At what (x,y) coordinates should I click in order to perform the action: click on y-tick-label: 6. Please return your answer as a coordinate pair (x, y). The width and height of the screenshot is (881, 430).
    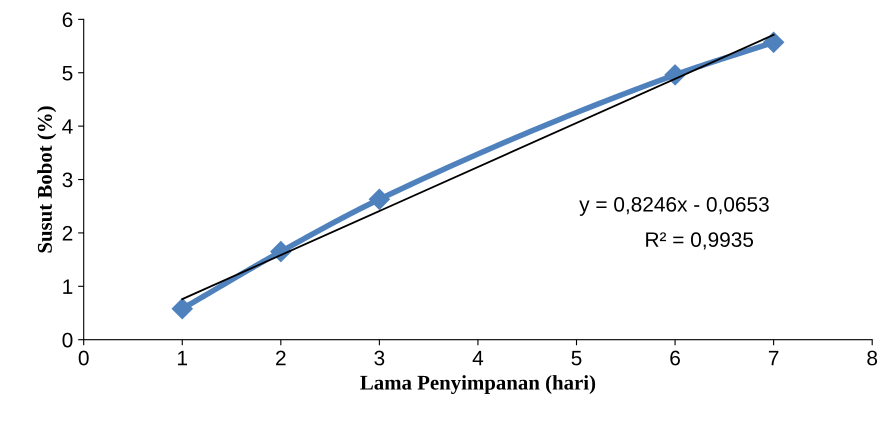
    Looking at the image, I should click on (67, 20).